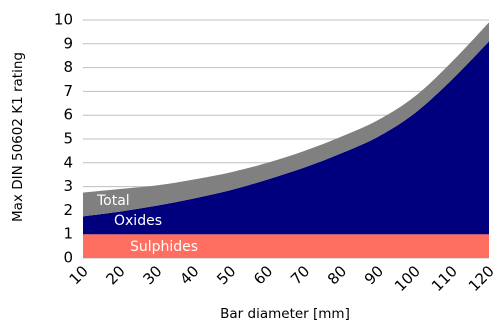 Image resolution: width=494 pixels, height=325 pixels. Describe the element at coordinates (407, 278) in the screenshot. I see `x-tick-label: 100` at that location.